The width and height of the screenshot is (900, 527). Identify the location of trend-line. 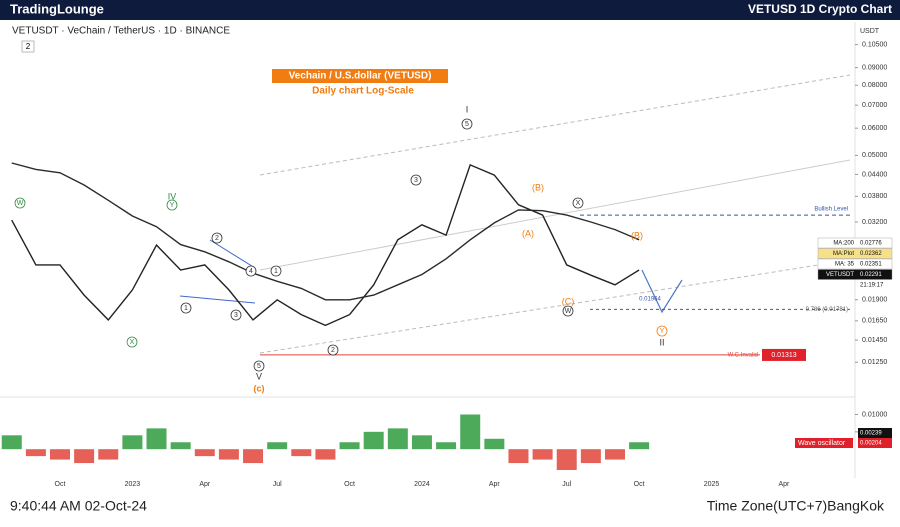
(217, 299).